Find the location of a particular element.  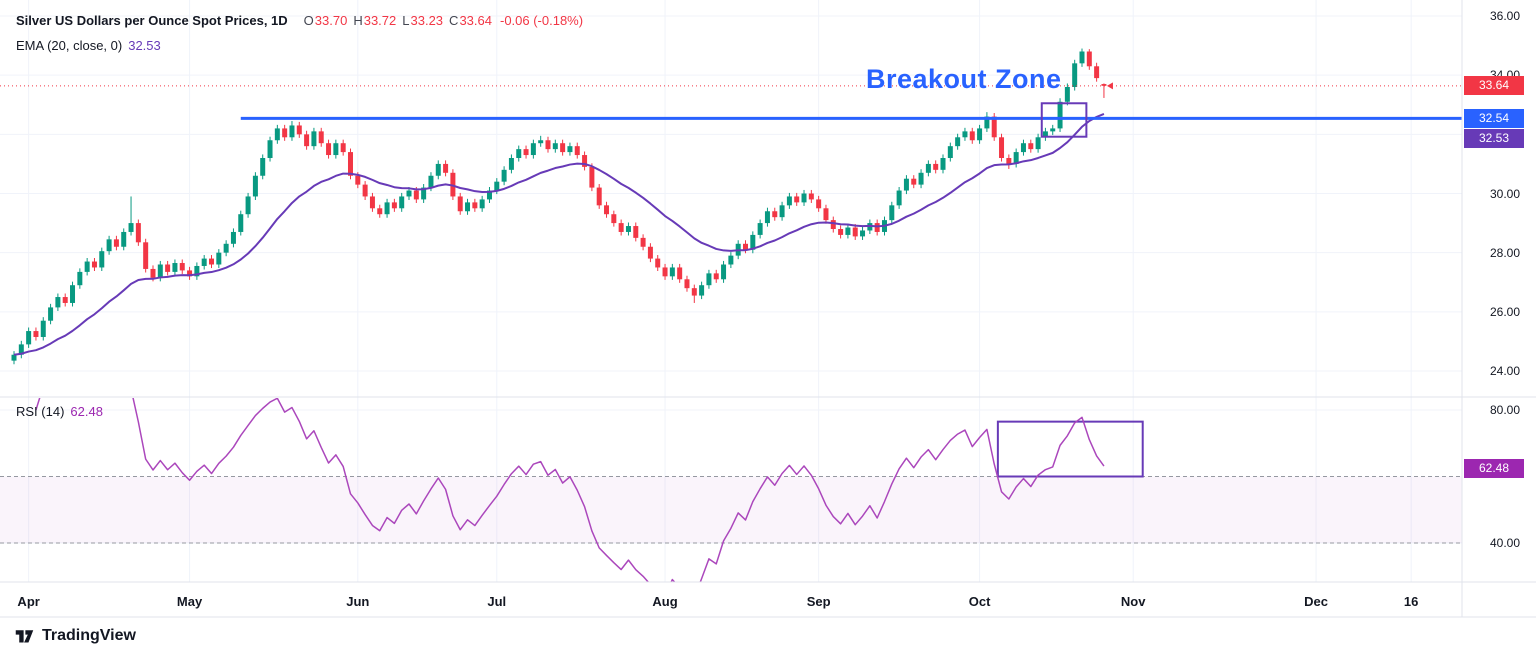

time-label-Dec: Dec is located at coordinates (1316, 601).